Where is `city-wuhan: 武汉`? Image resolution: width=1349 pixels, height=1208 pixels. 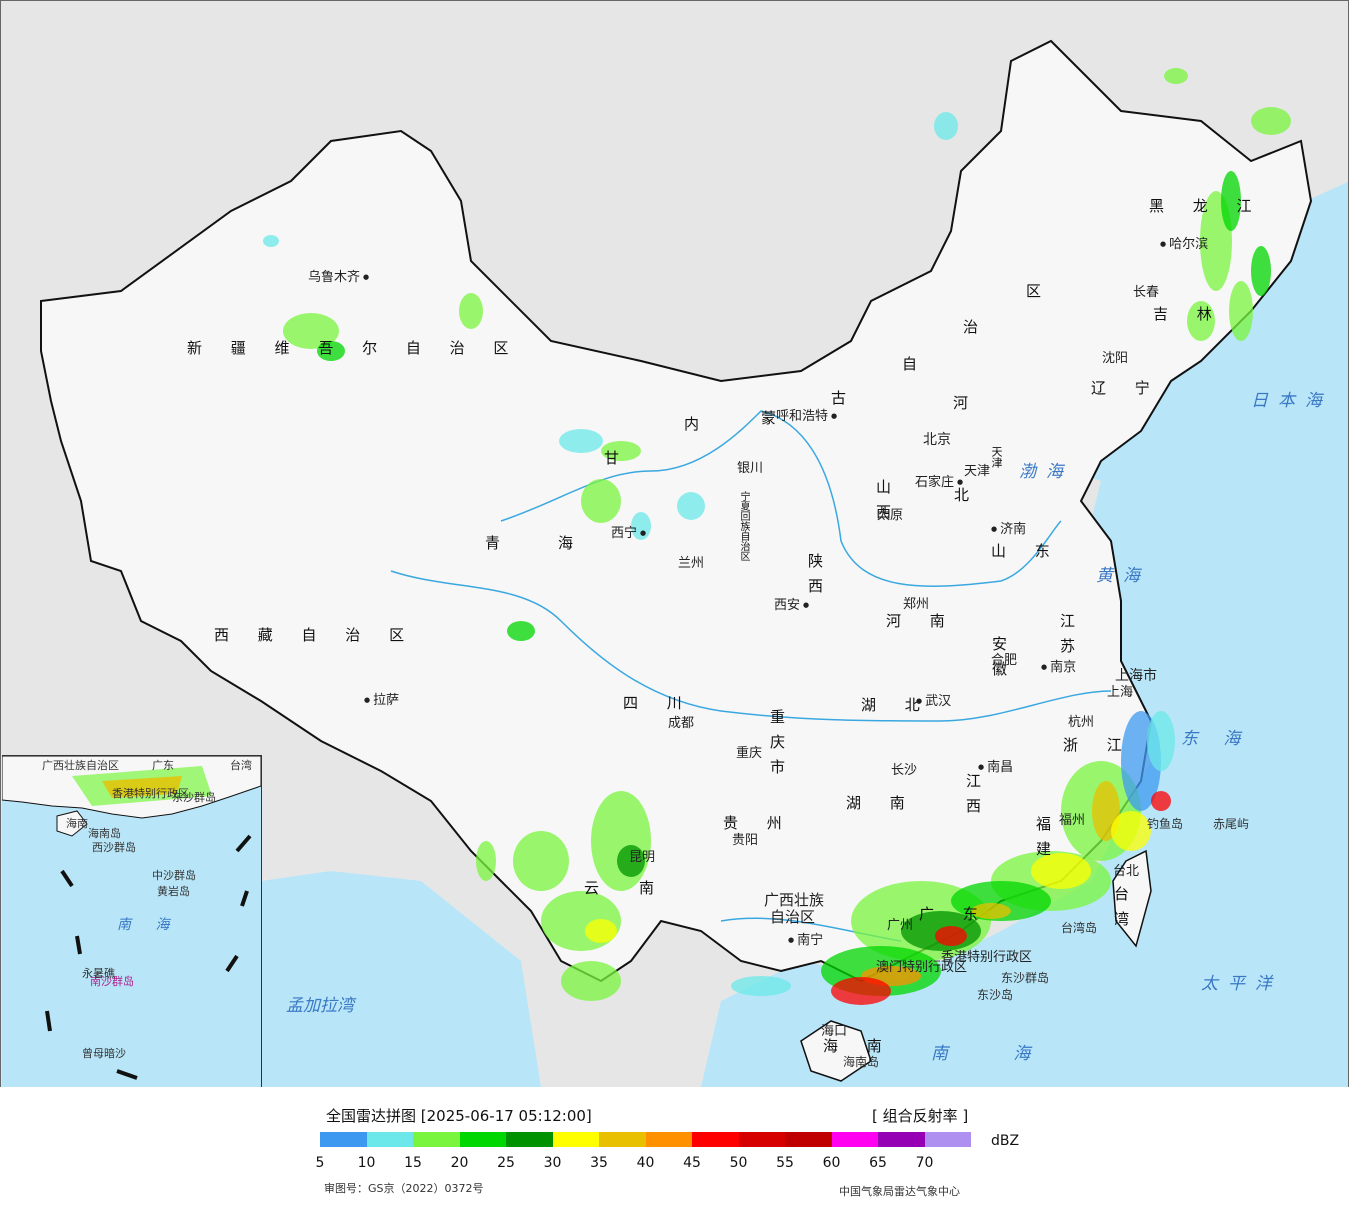 city-wuhan: 武汉 is located at coordinates (933, 701).